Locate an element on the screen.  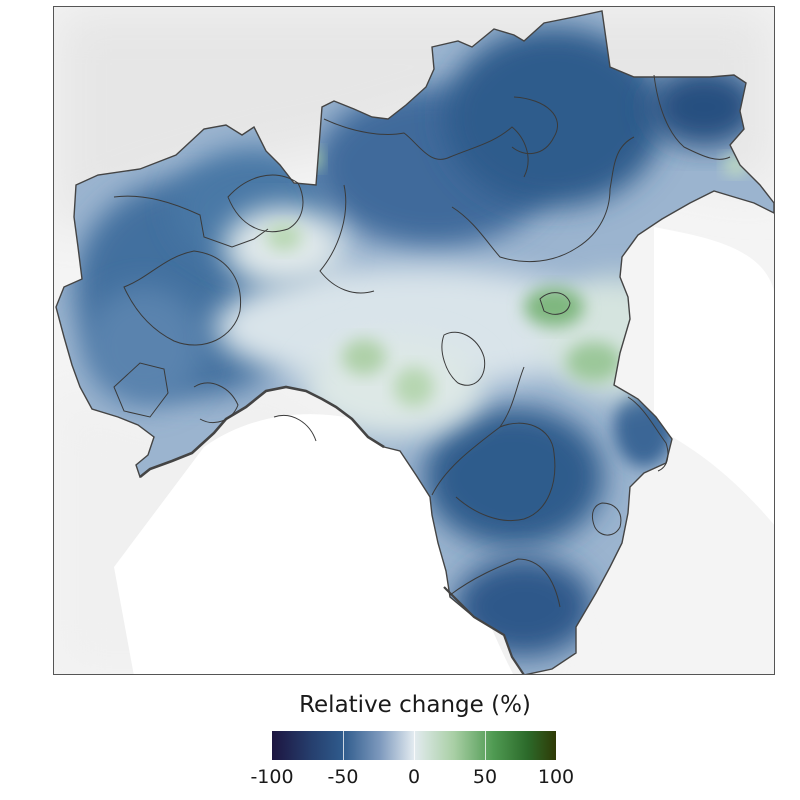
legend-title: Relative change (%) is located at coordinates (415, 705).